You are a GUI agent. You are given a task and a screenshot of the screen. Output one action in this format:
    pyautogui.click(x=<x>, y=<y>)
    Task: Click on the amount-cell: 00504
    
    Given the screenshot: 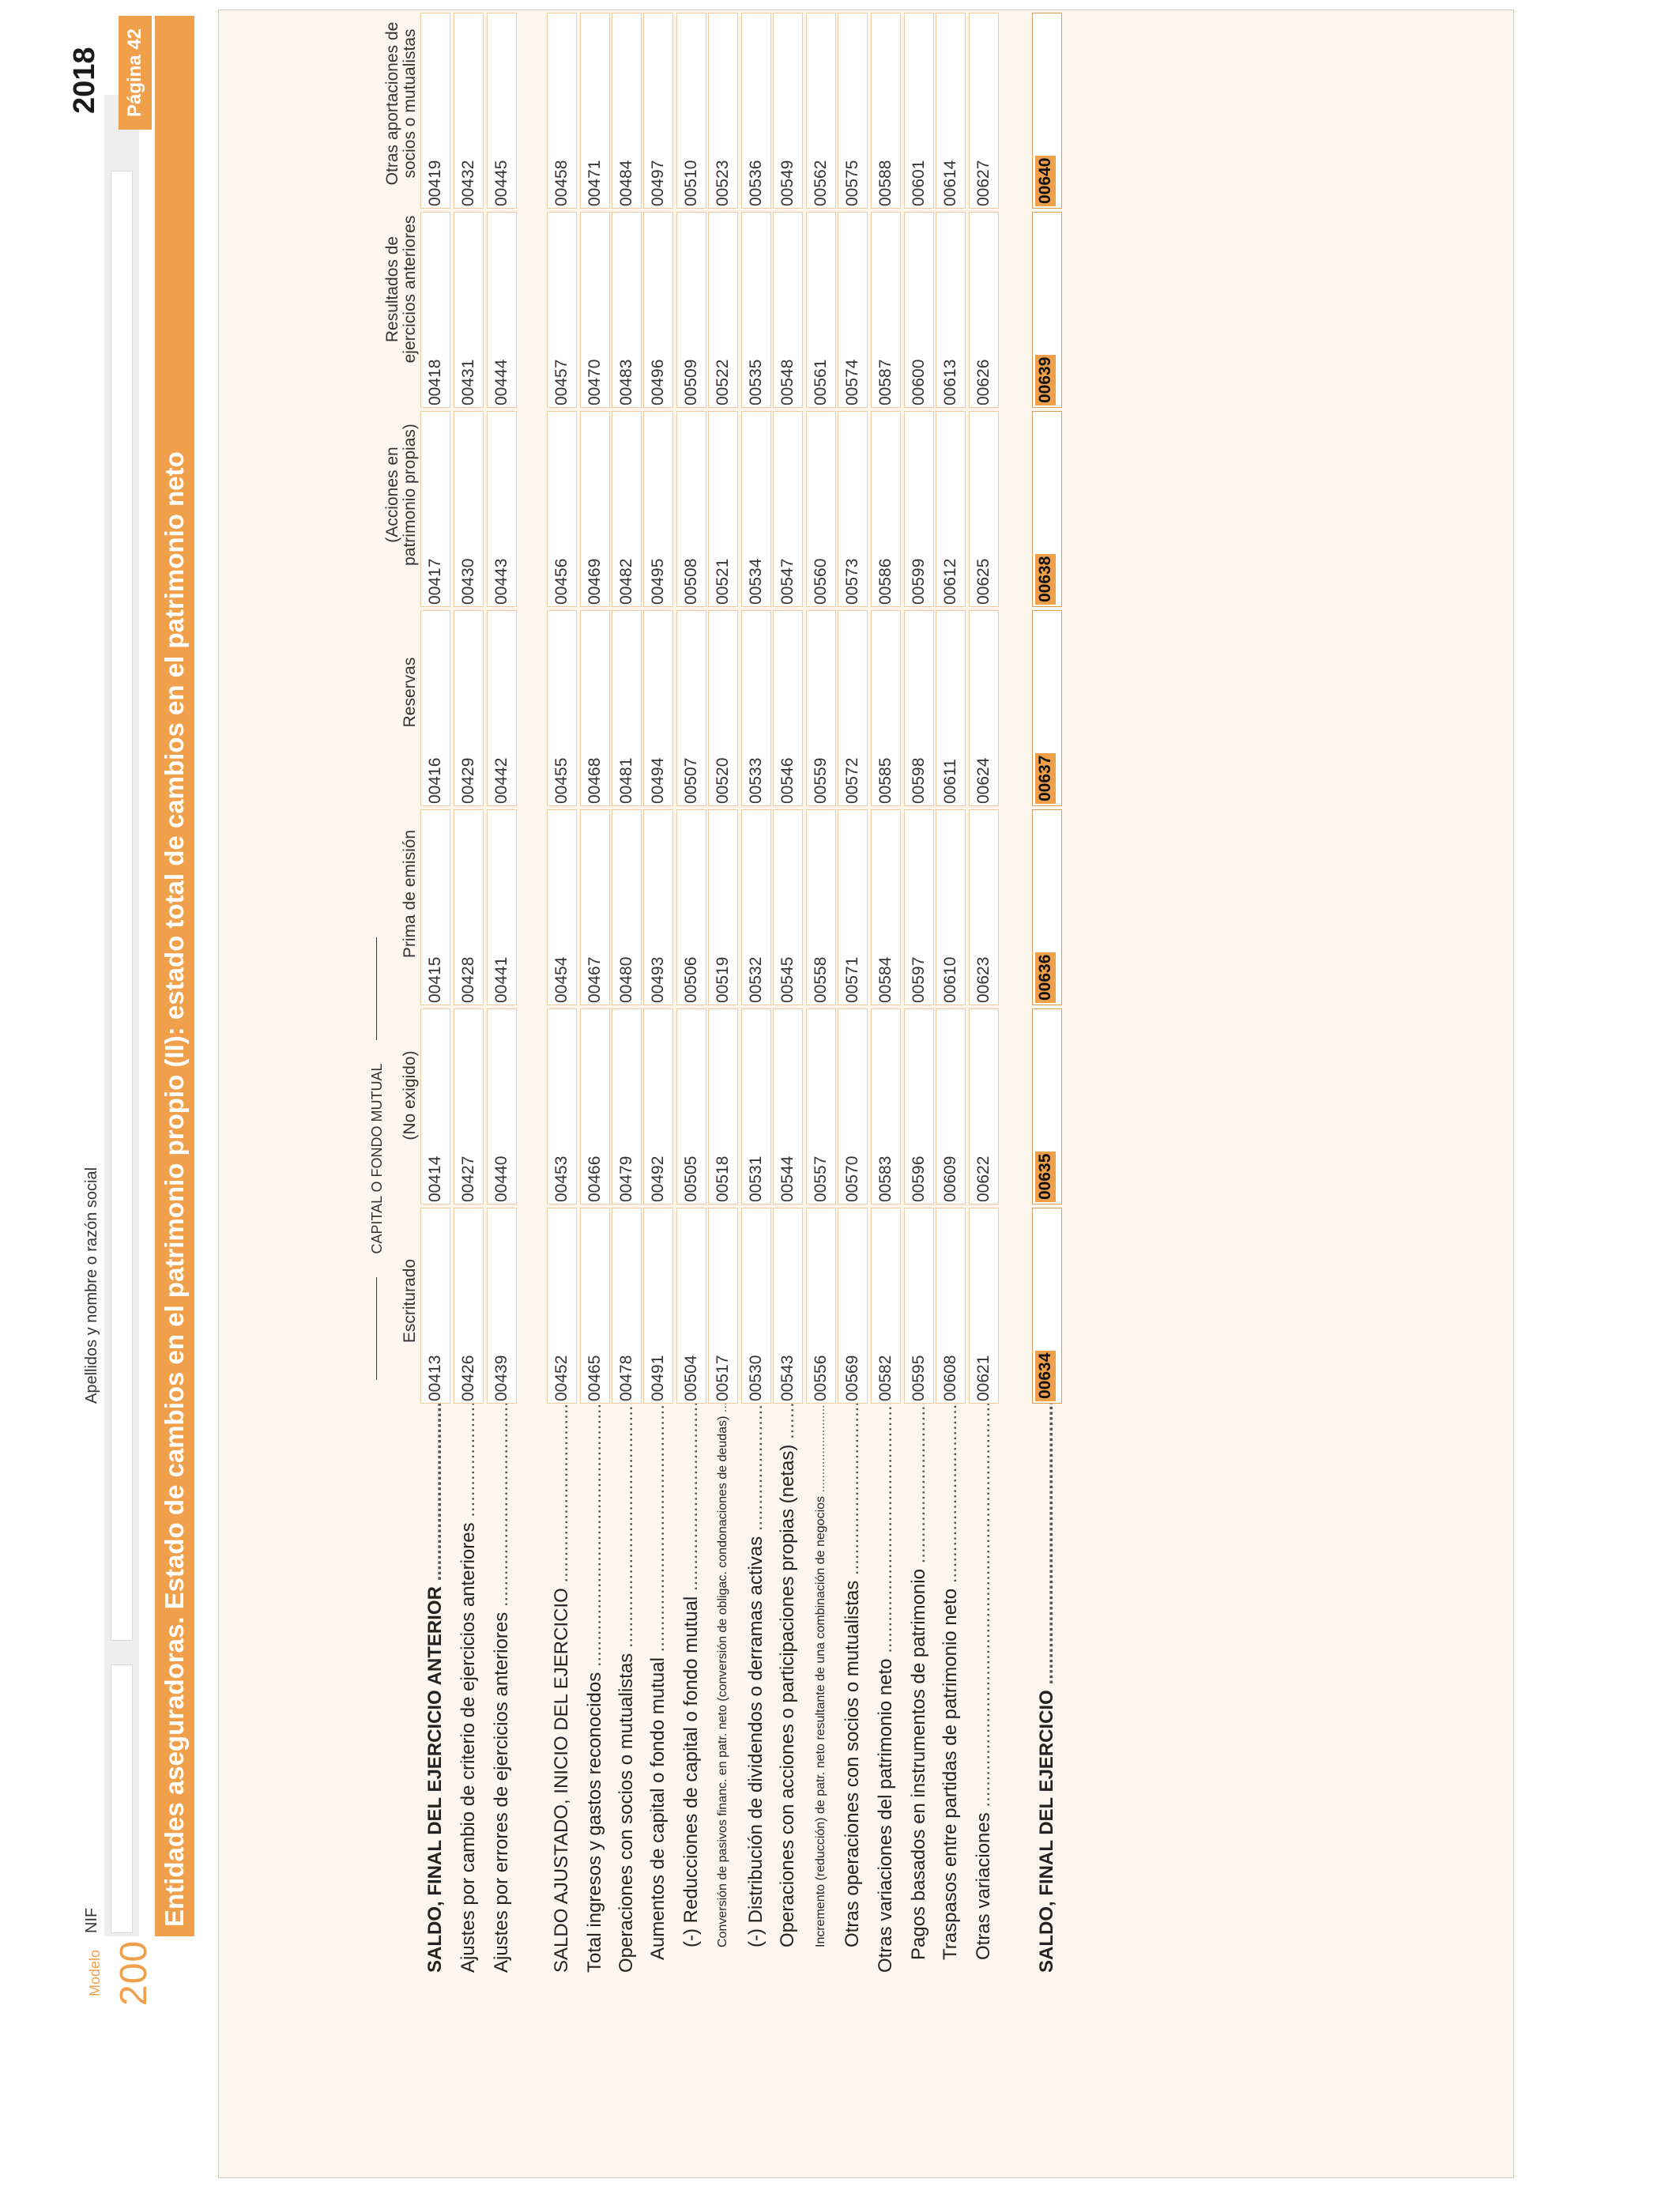 What is the action you would take?
    pyautogui.click(x=691, y=1306)
    